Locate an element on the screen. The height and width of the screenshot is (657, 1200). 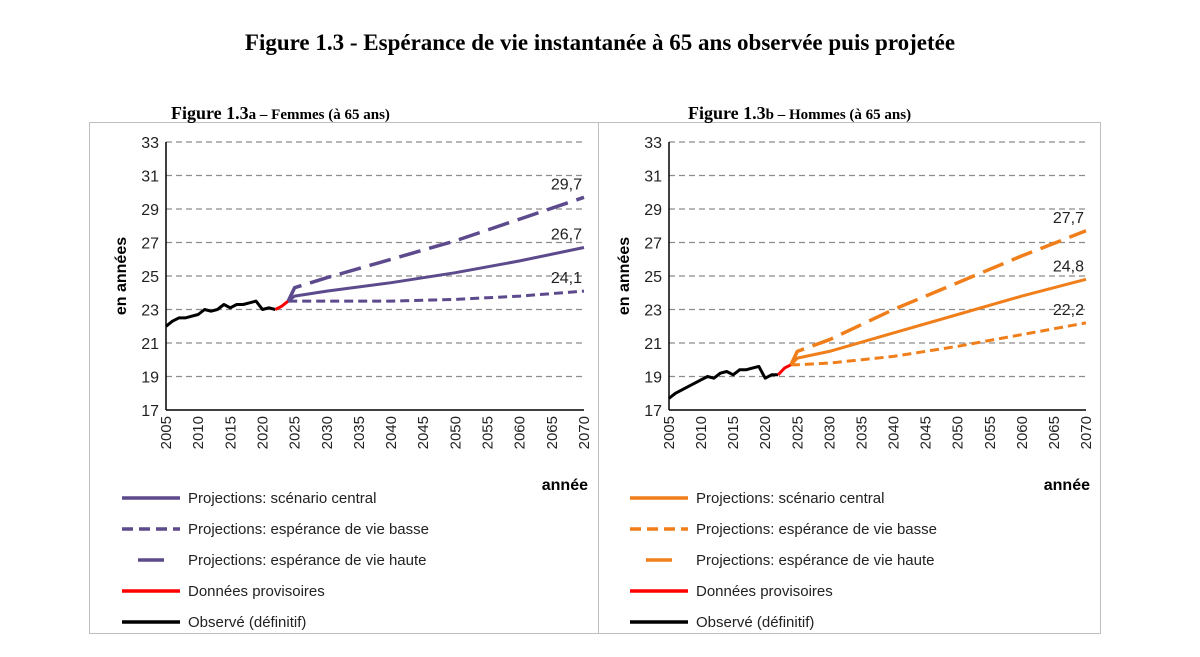
end-value-label: 24,8 is located at coordinates (1068, 266).